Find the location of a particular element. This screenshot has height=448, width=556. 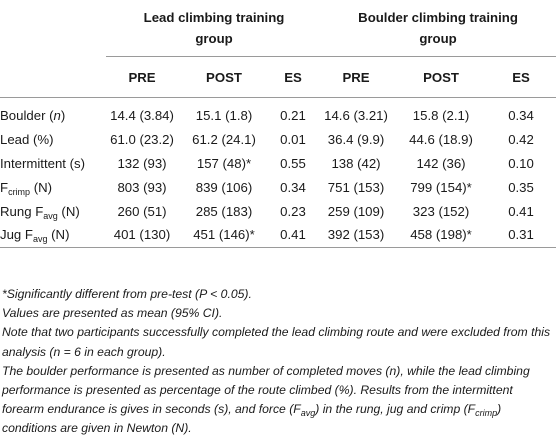

table-cell: 458 (198)* is located at coordinates (441, 235).